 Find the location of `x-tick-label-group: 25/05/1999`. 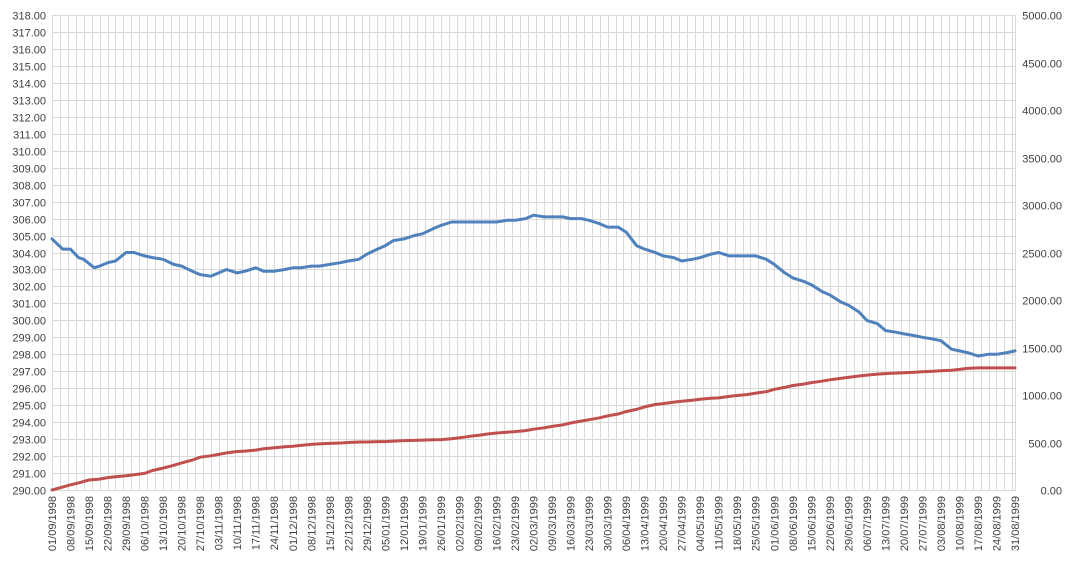

x-tick-label-group: 25/05/1999 is located at coordinates (757, 523).